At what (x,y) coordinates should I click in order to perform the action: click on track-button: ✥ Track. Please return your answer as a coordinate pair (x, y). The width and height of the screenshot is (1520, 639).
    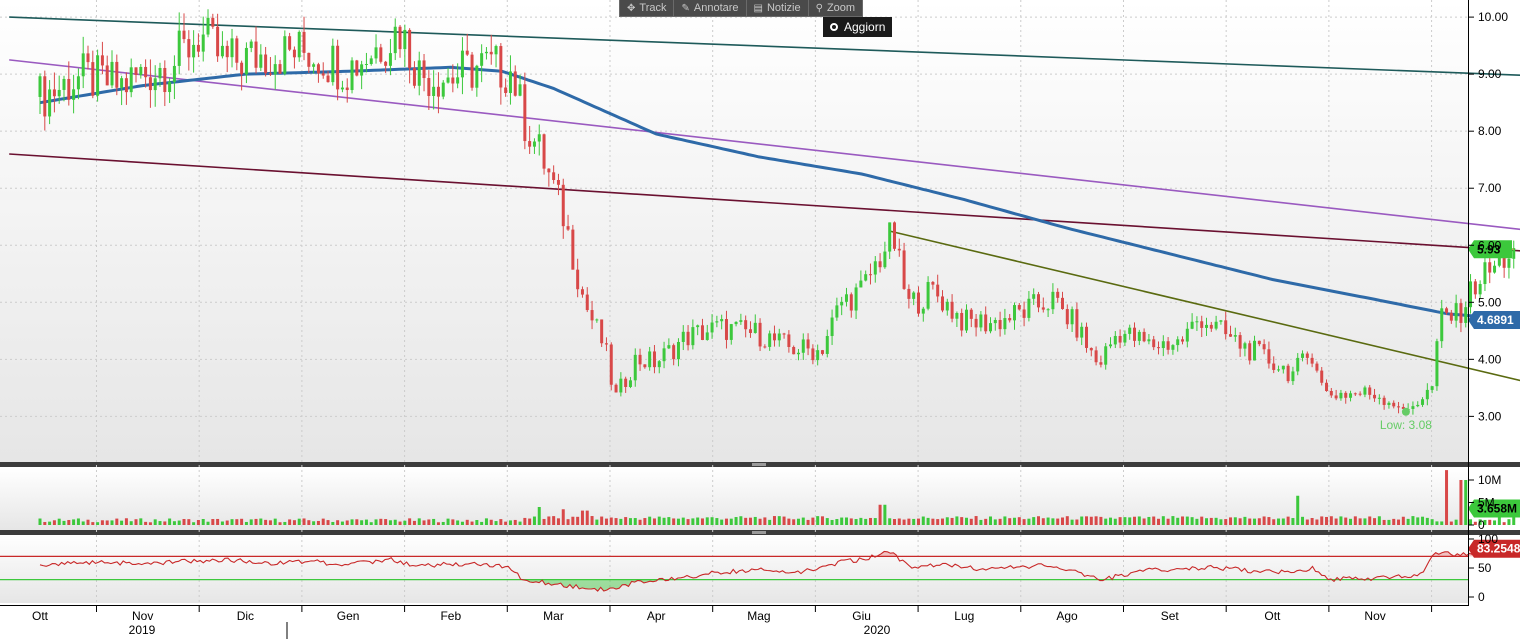
    Looking at the image, I should click on (647, 8).